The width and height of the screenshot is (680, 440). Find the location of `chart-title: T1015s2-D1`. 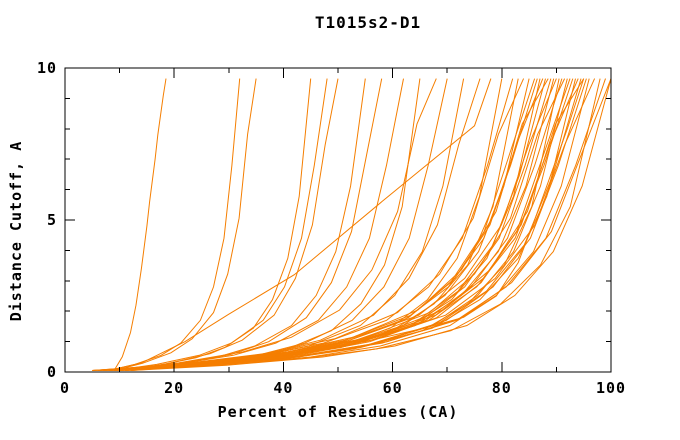

chart-title: T1015s2-D1 is located at coordinates (368, 22).